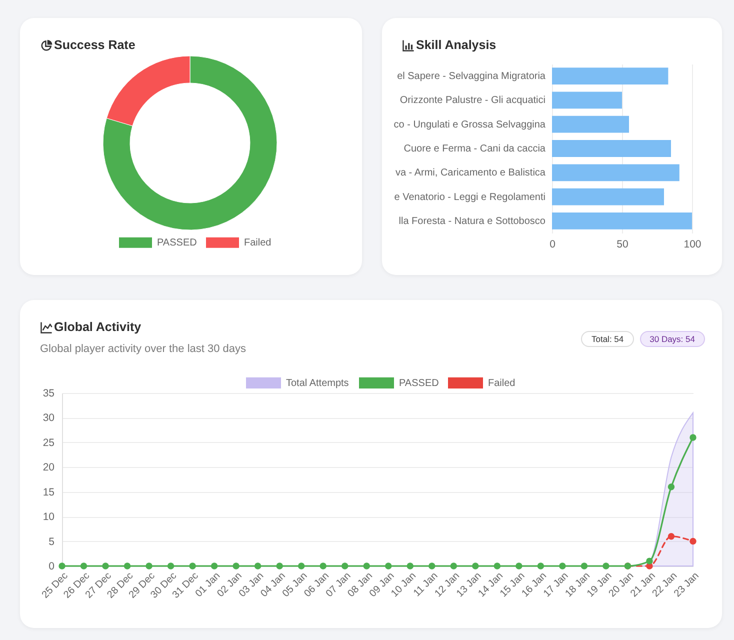  Describe the element at coordinates (472, 221) in the screenshot. I see `y-tick-label: lla Foresta - Natura e Sottobosco` at that location.